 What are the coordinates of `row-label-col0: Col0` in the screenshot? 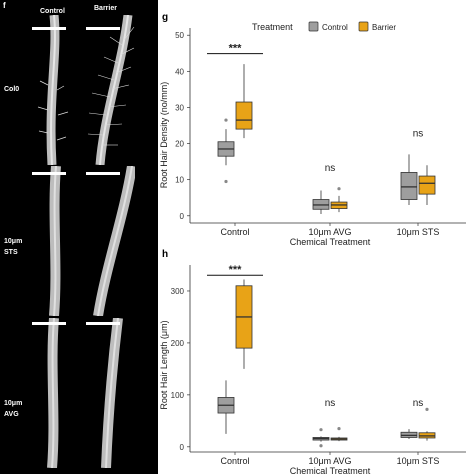 It's located at (12, 89).